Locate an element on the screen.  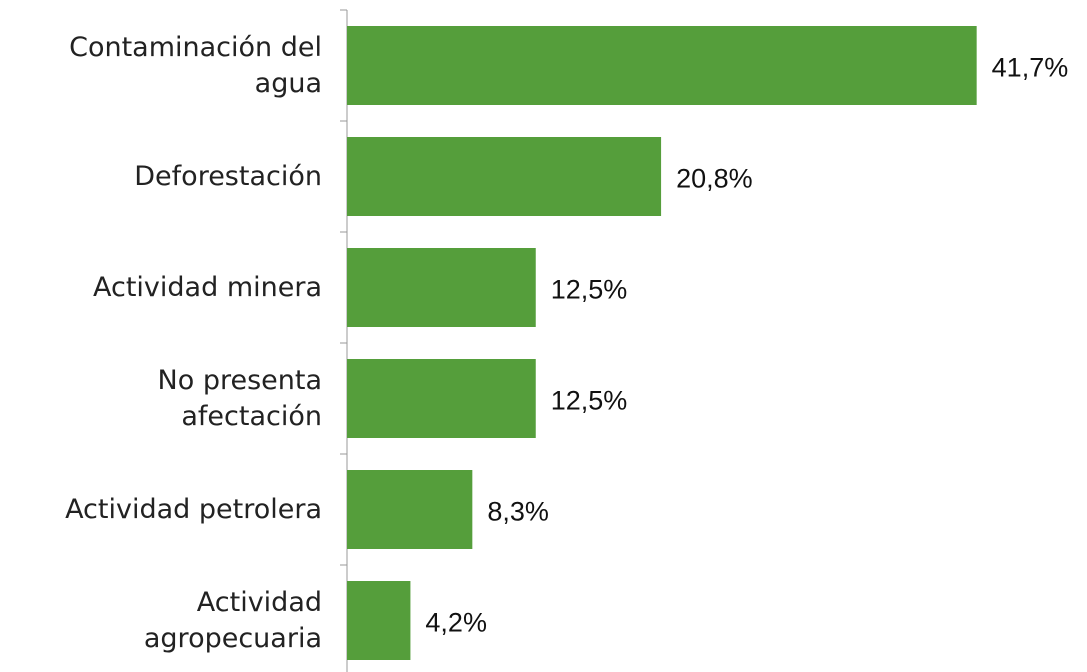
value-label: 4,2% is located at coordinates (456, 622).